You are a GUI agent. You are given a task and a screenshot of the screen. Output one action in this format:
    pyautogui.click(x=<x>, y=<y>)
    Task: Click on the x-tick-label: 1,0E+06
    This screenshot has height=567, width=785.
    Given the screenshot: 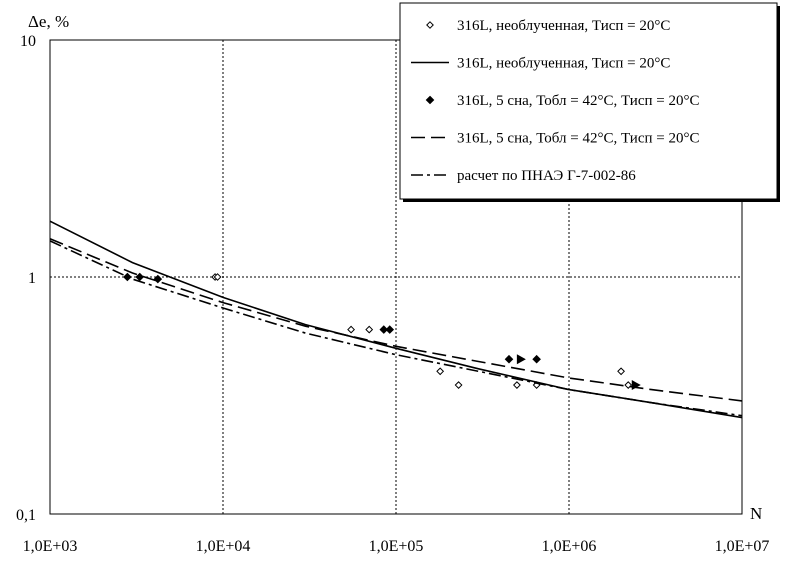 What is the action you would take?
    pyautogui.click(x=569, y=546)
    